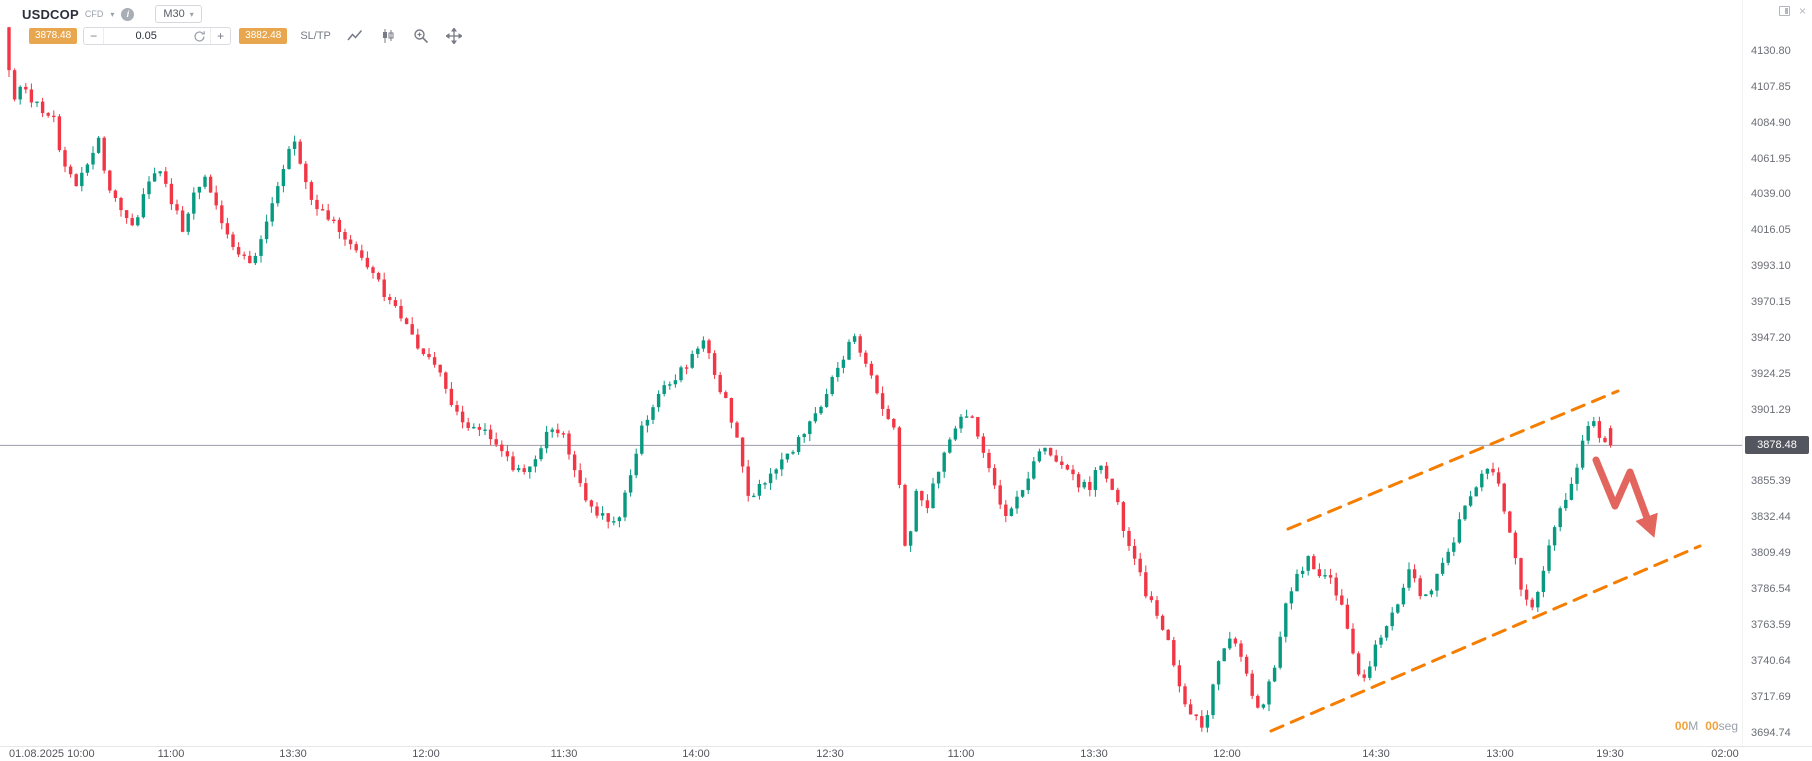  Describe the element at coordinates (94, 36) in the screenshot. I see `quantity-decrease-button: −` at that location.